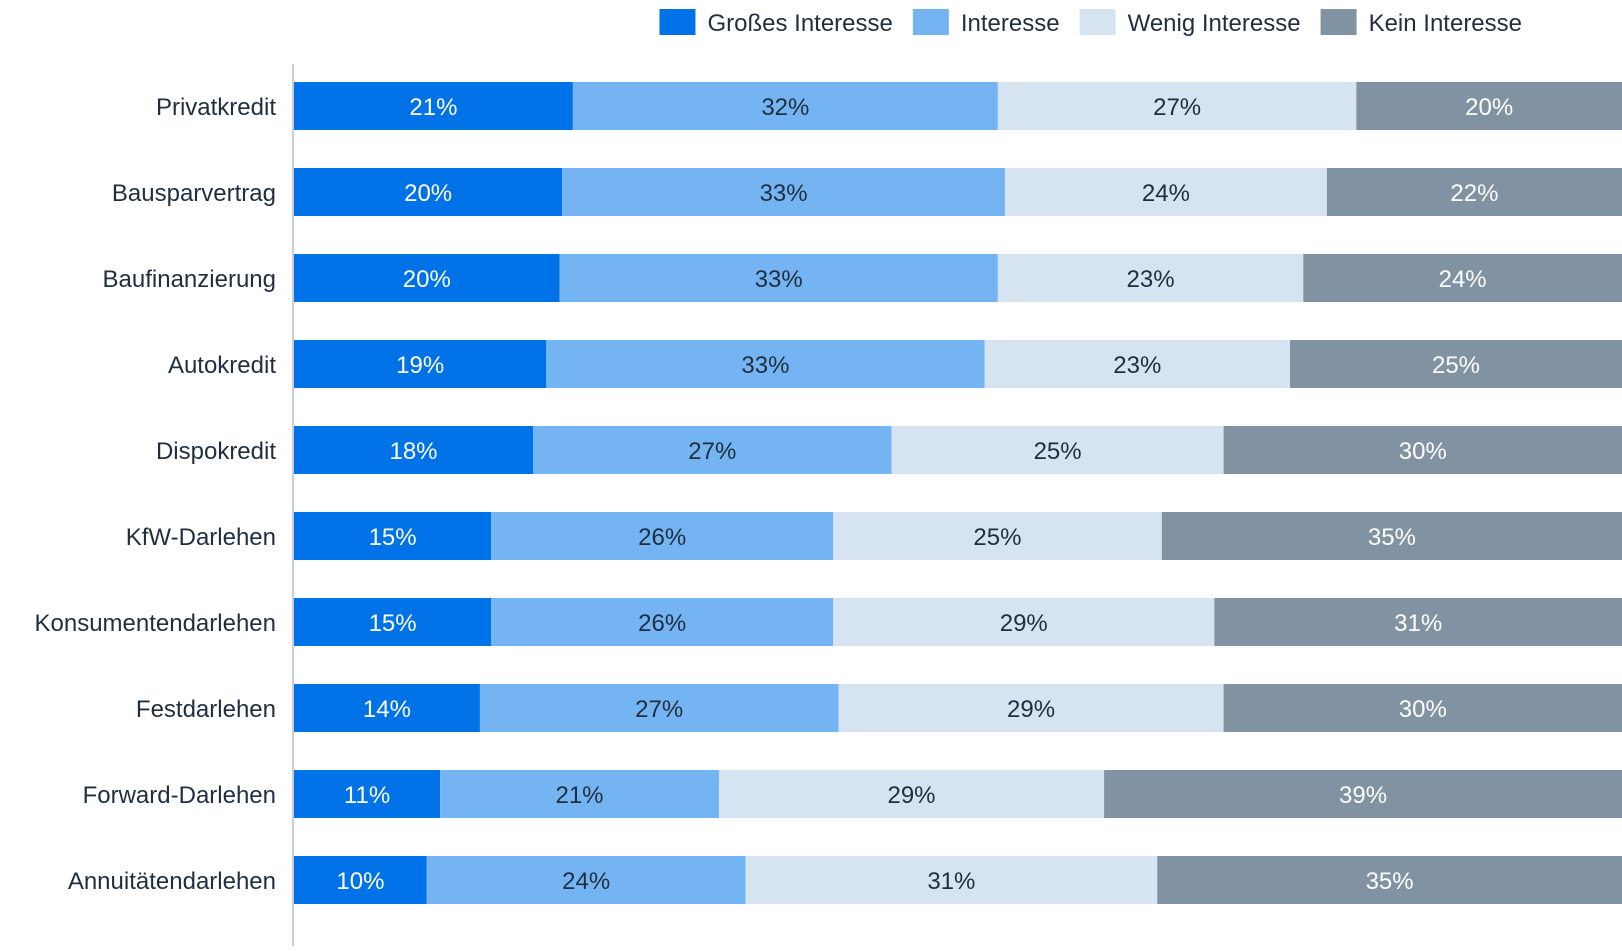  Describe the element at coordinates (201, 537) in the screenshot. I see `category-label: KfW-Darlehen` at that location.